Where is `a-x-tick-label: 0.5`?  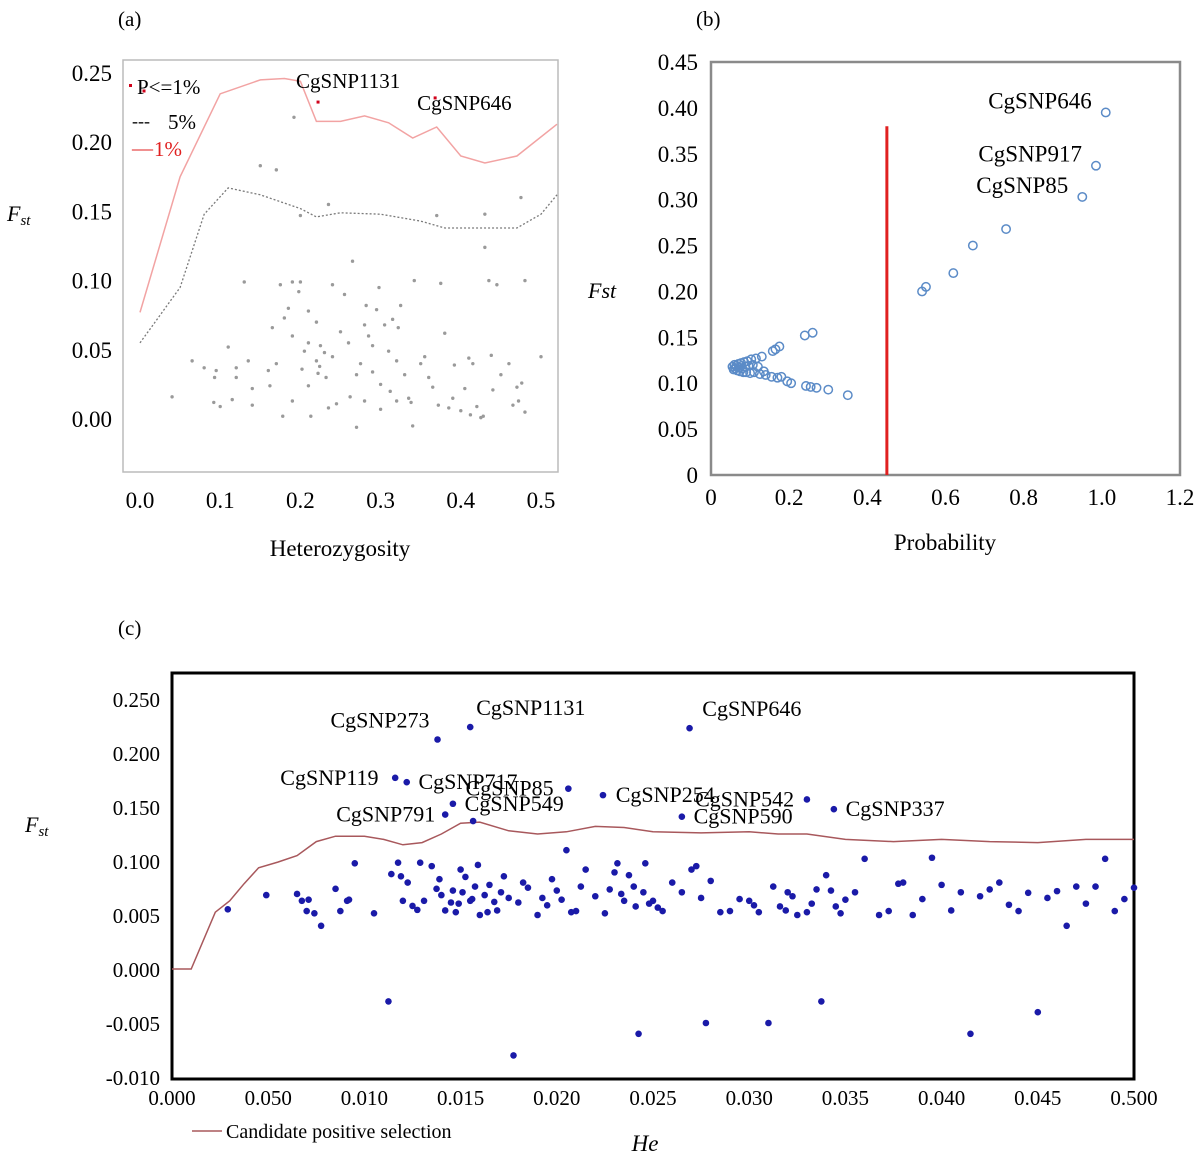
a-x-tick-label: 0.5 is located at coordinates (541, 500).